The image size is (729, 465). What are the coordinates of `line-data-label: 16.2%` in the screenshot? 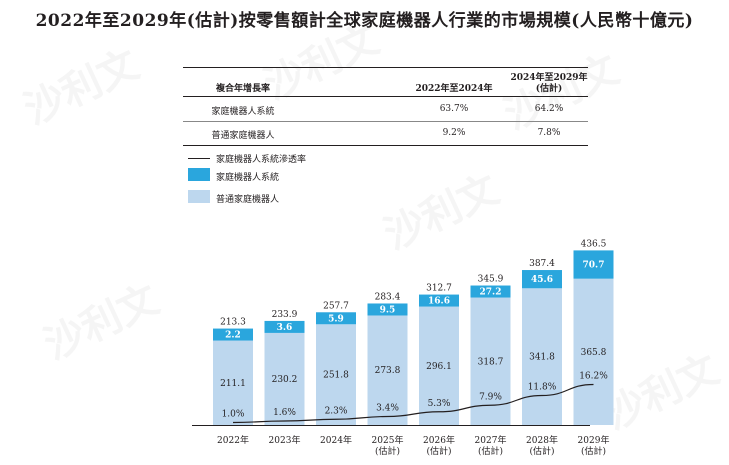 It's located at (593, 377).